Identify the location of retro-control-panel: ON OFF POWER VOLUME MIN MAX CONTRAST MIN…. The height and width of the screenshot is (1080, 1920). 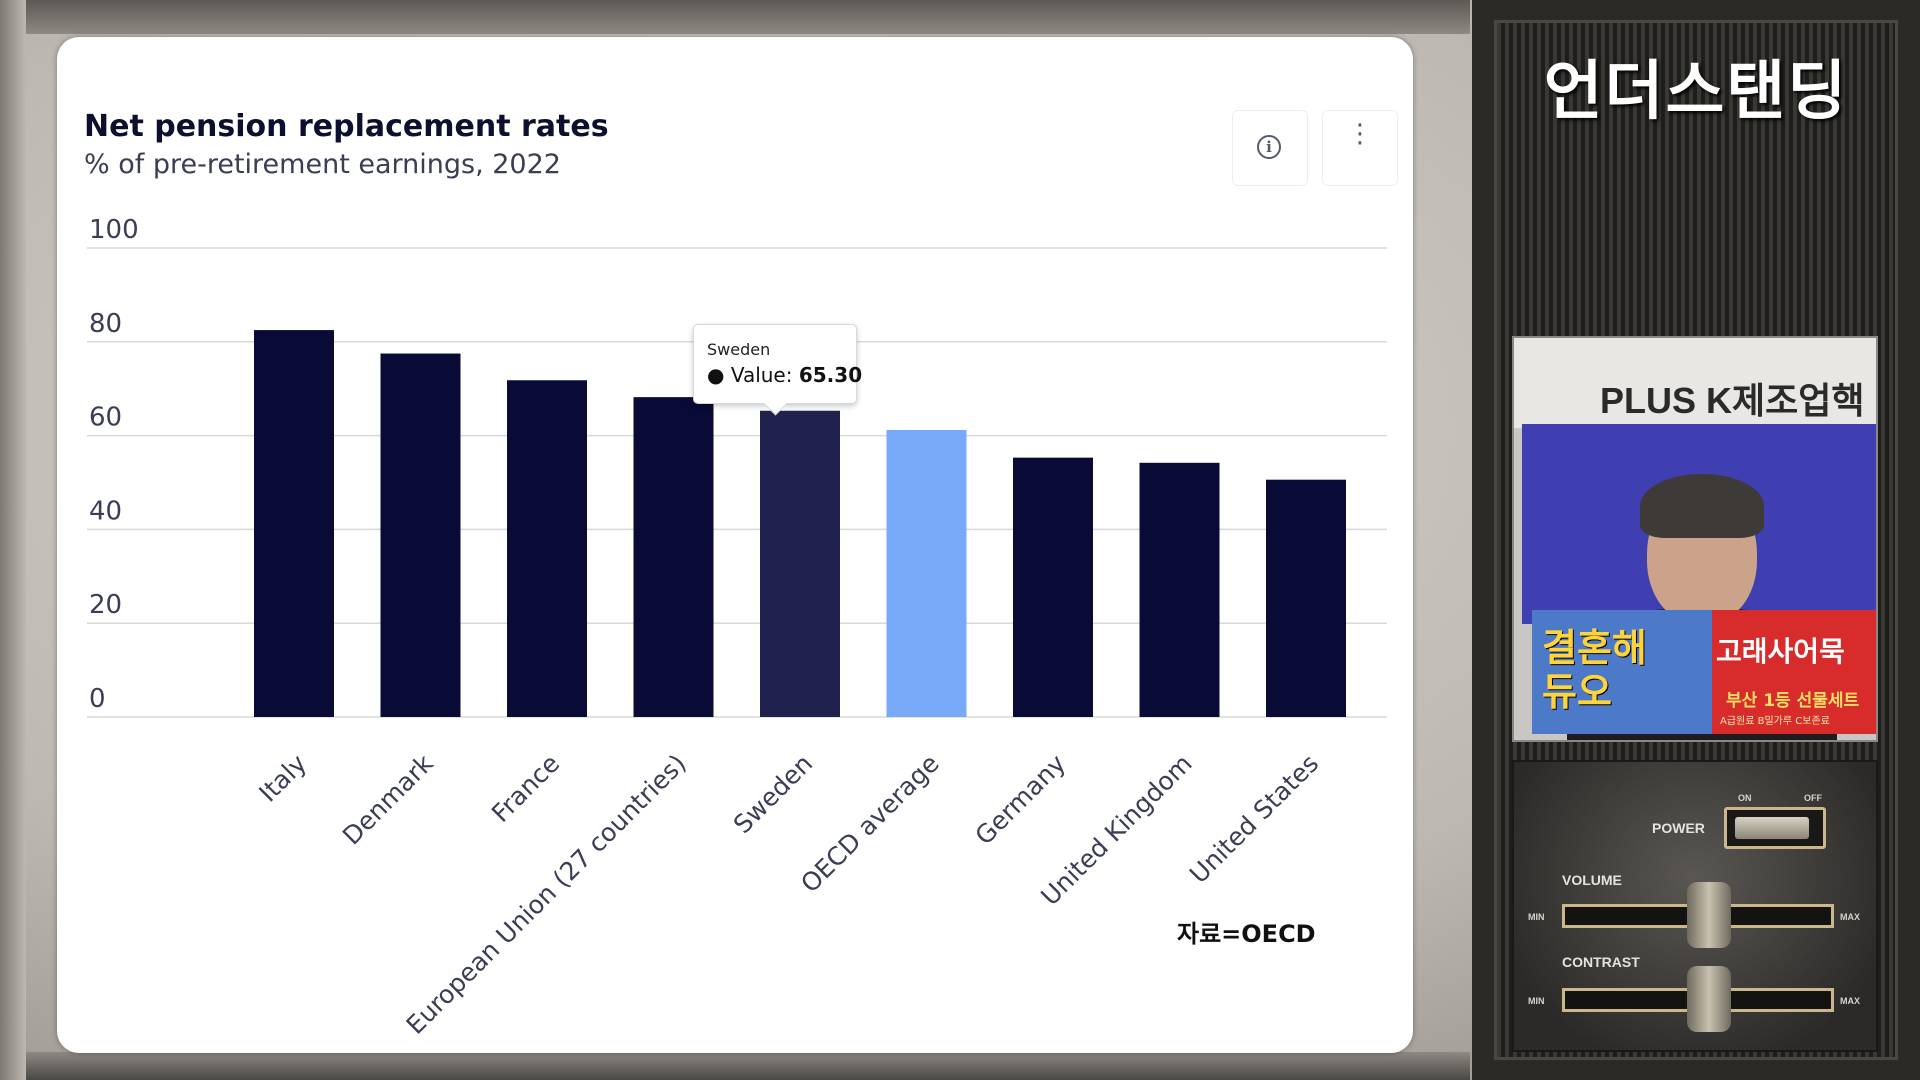
(1695, 906).